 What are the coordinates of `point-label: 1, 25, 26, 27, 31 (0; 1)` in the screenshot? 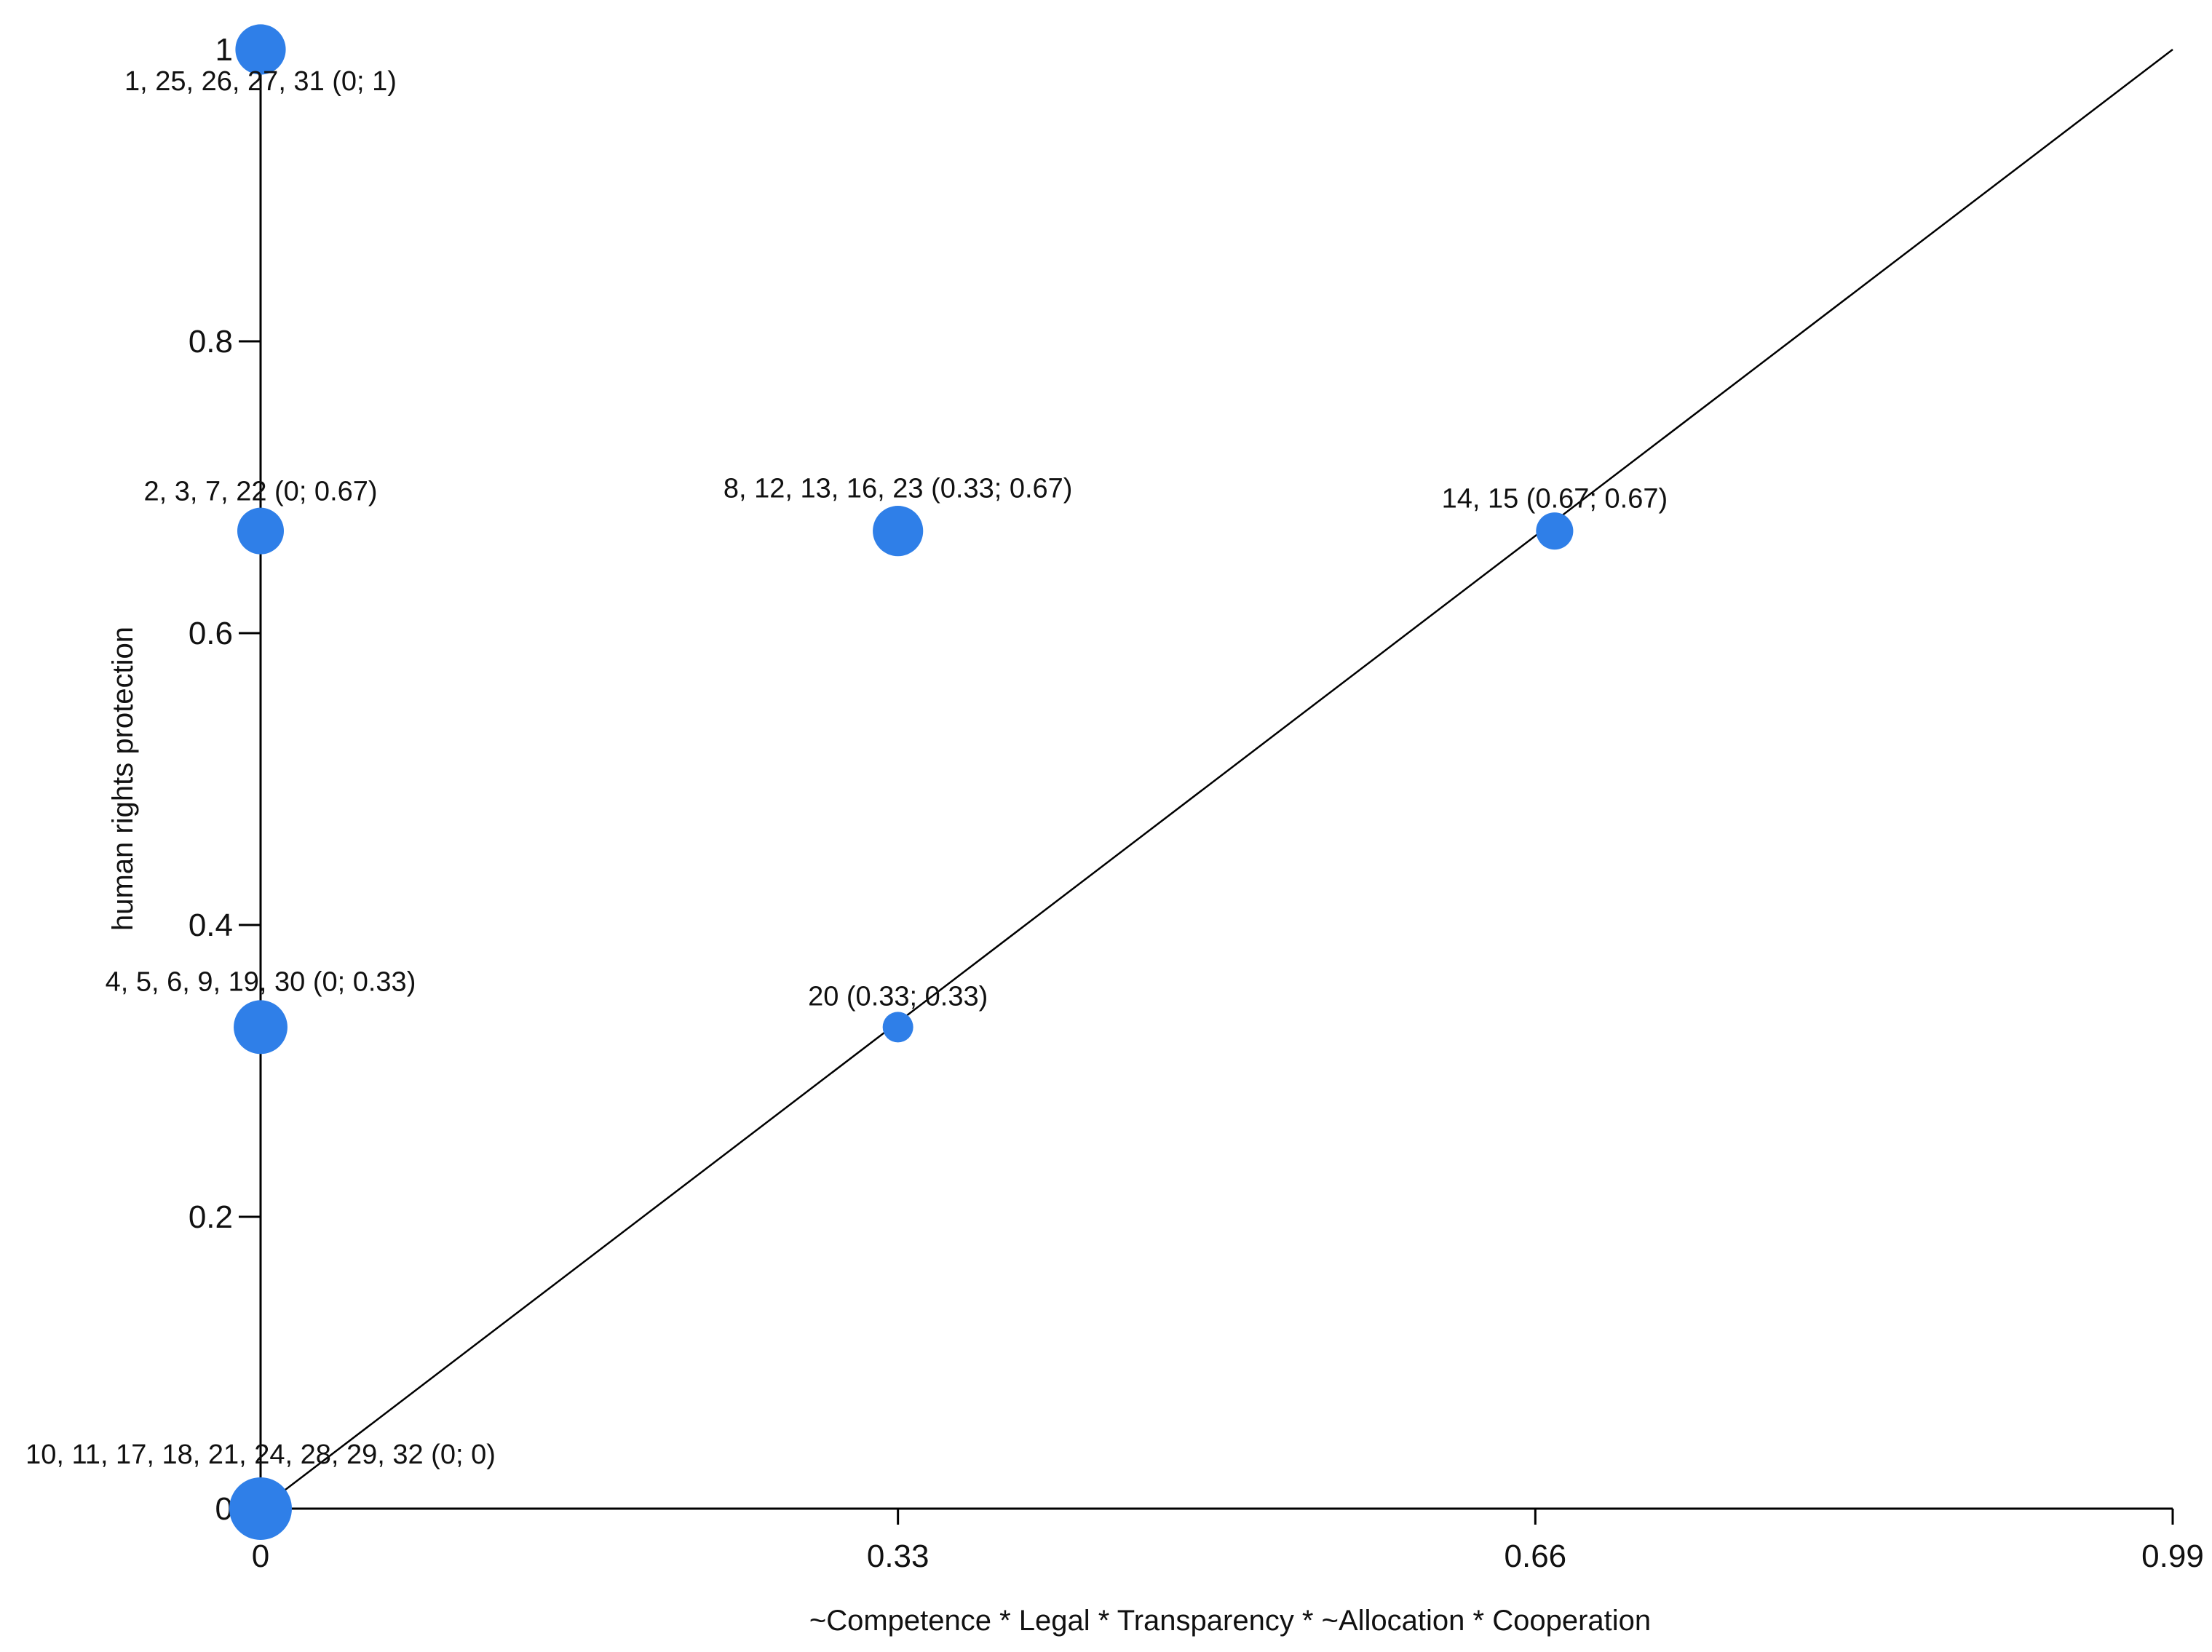 It's located at (260, 81).